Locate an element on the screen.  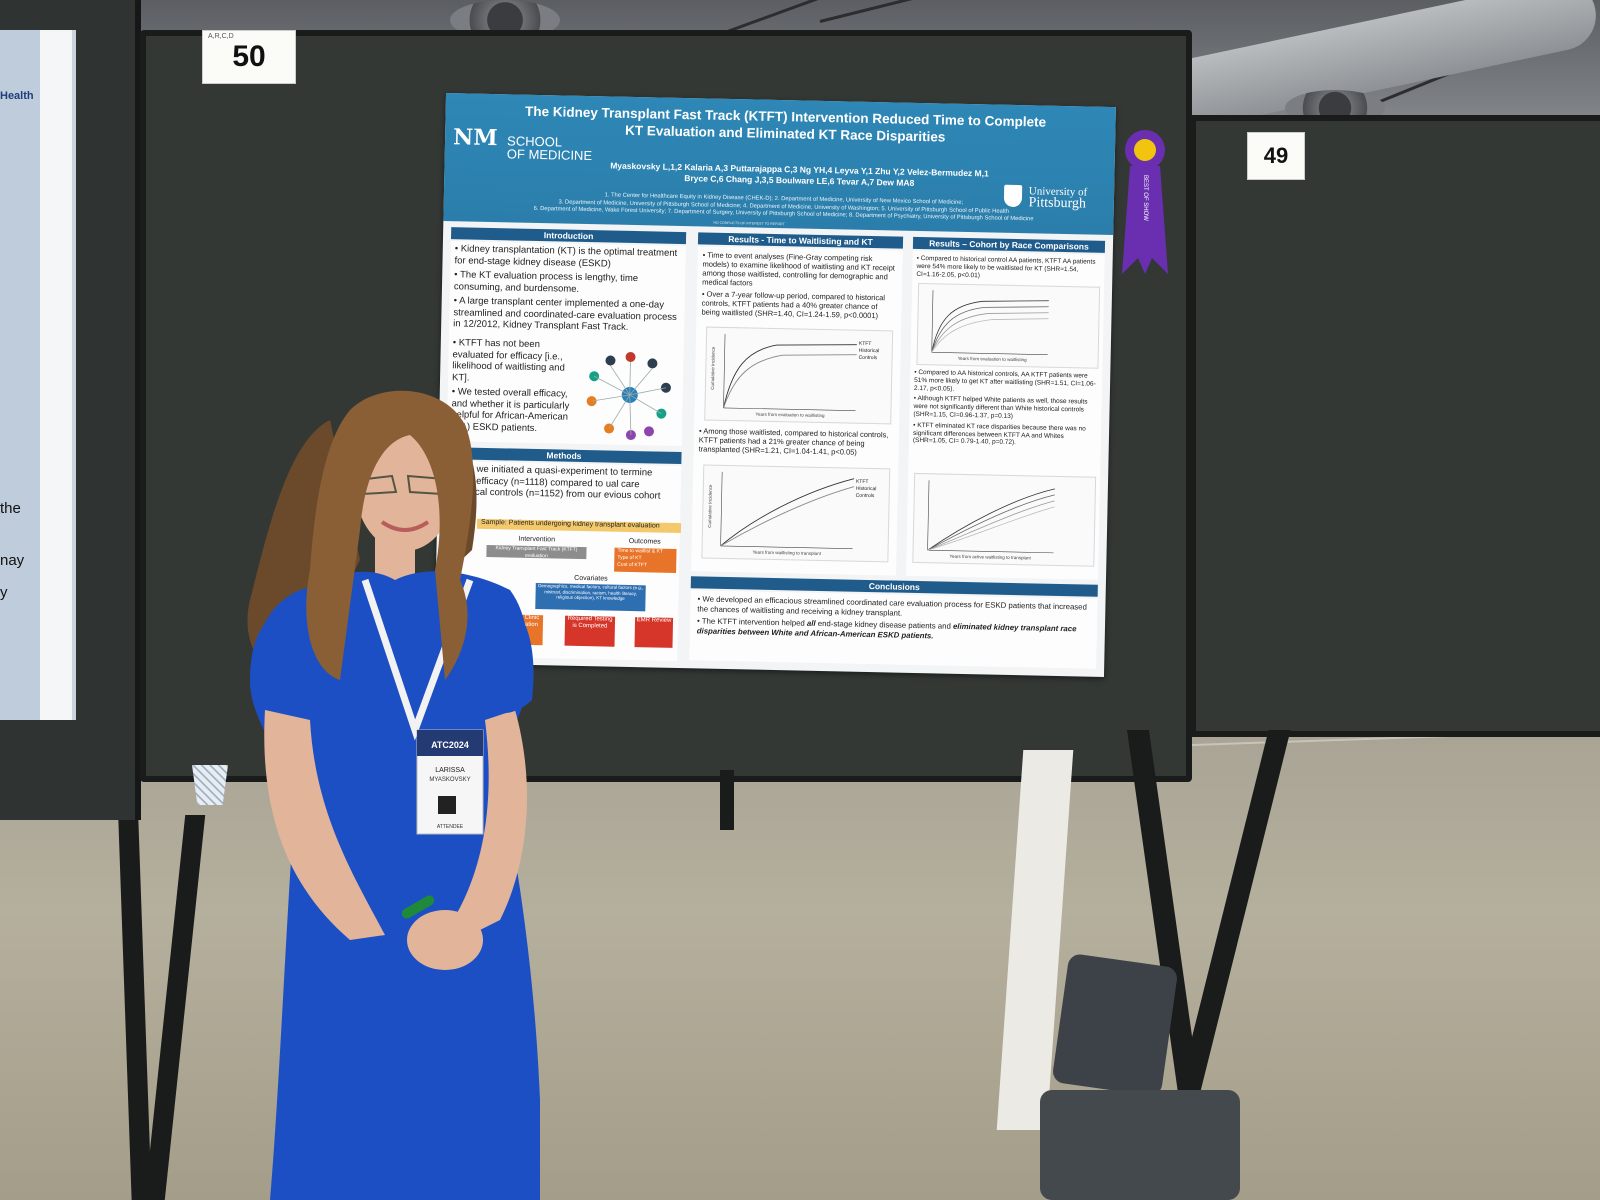
smile is located at coordinates (405, 526).